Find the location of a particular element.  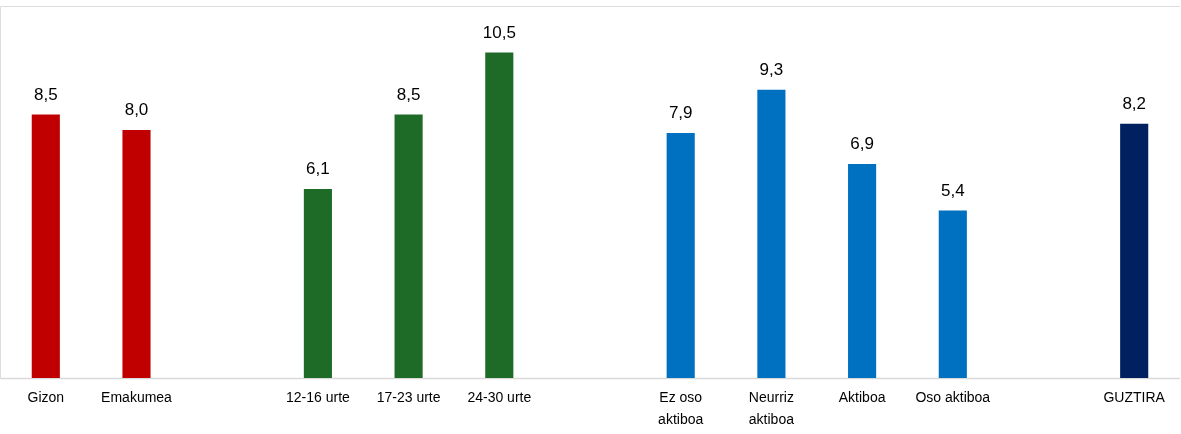

data-label: 8,2 is located at coordinates (1134, 103).